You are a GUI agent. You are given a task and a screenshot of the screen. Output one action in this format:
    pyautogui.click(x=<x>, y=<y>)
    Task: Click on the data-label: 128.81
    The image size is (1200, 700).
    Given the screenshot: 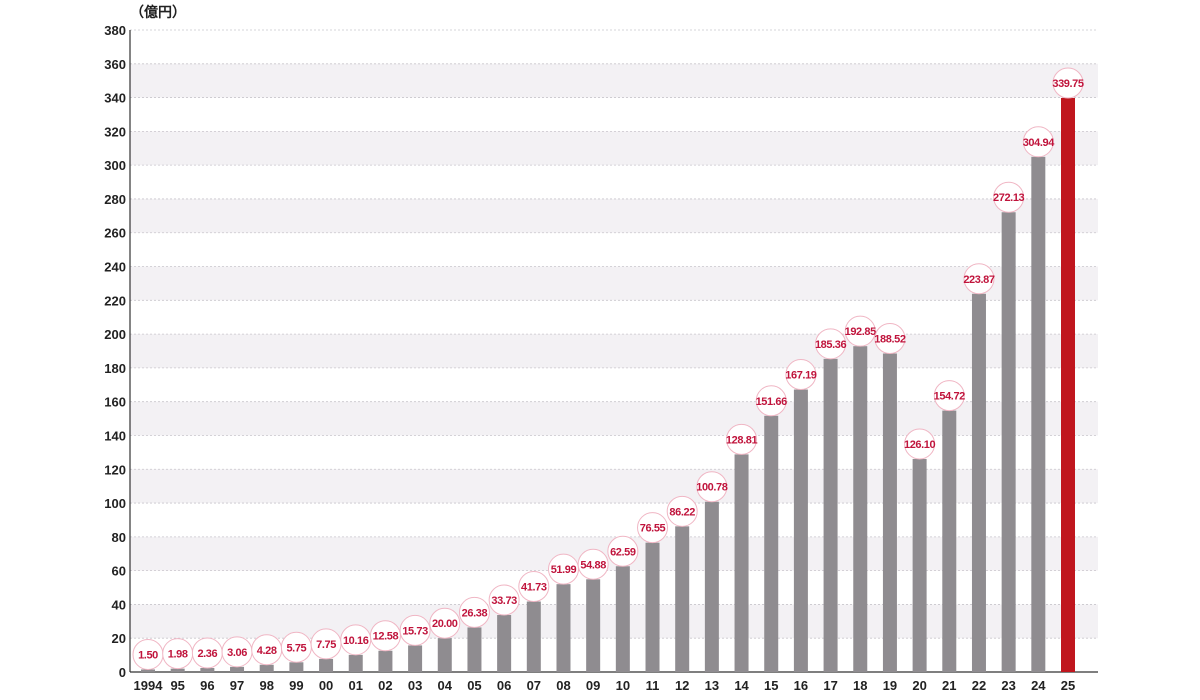 What is the action you would take?
    pyautogui.click(x=742, y=440)
    